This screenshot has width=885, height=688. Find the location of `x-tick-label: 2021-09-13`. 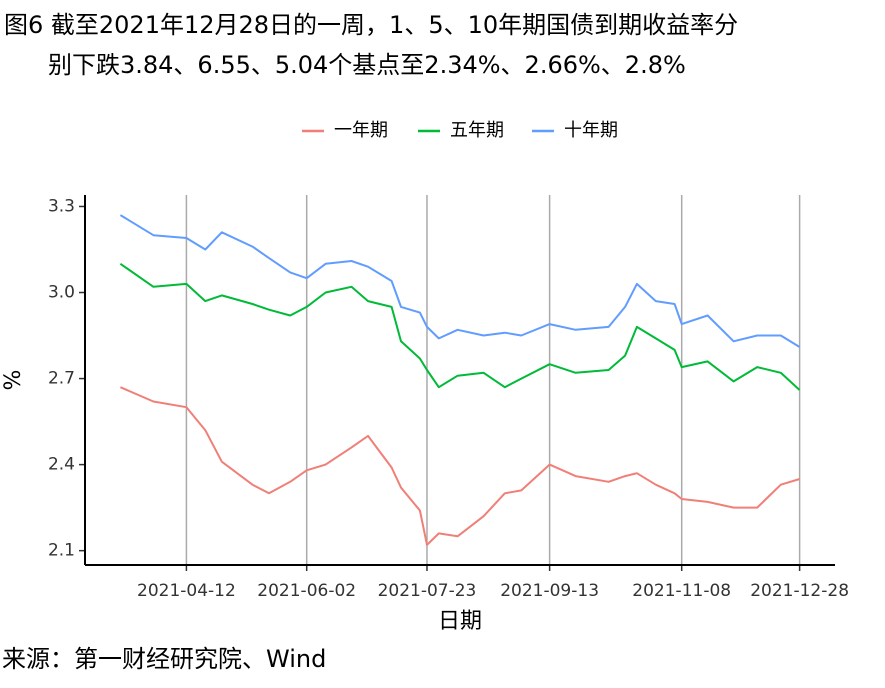

x-tick-label: 2021-09-13 is located at coordinates (549, 591).